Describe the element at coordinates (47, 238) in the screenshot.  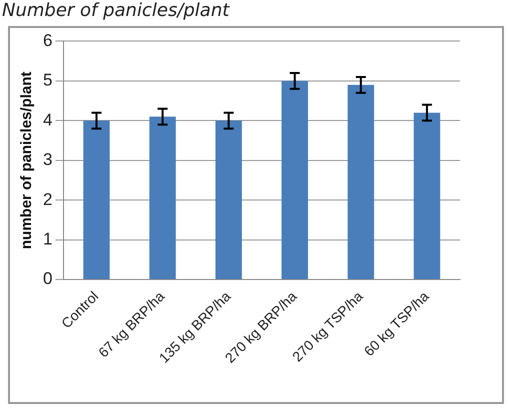
I see `y-tick-label: 1` at that location.